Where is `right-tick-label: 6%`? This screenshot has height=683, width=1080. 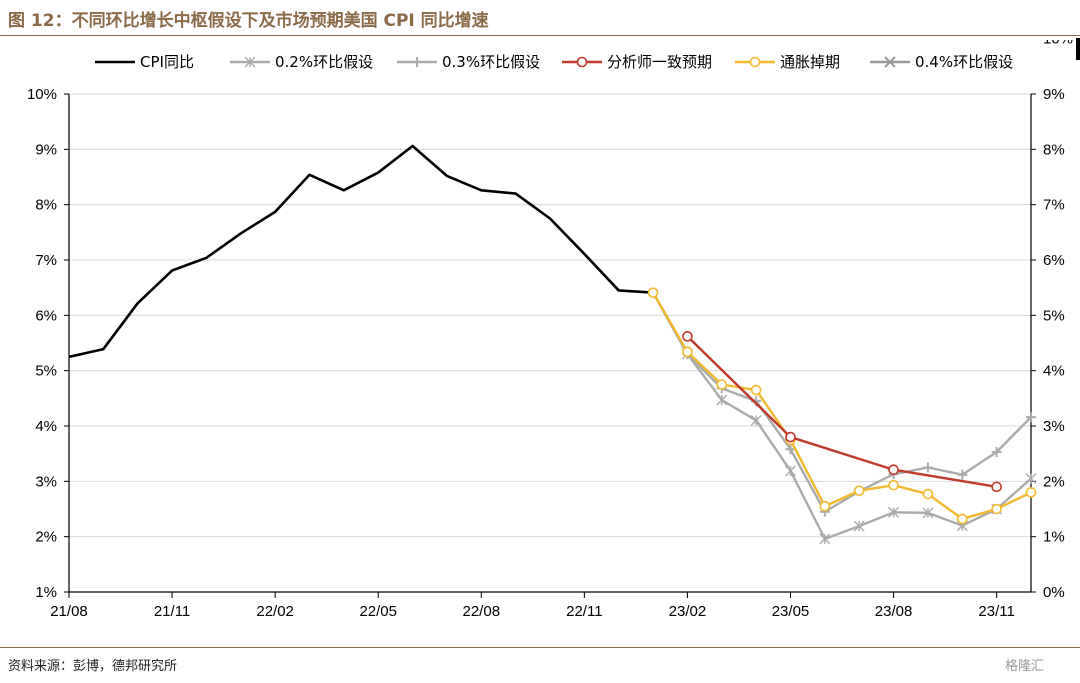
right-tick-label: 6% is located at coordinates (1054, 260).